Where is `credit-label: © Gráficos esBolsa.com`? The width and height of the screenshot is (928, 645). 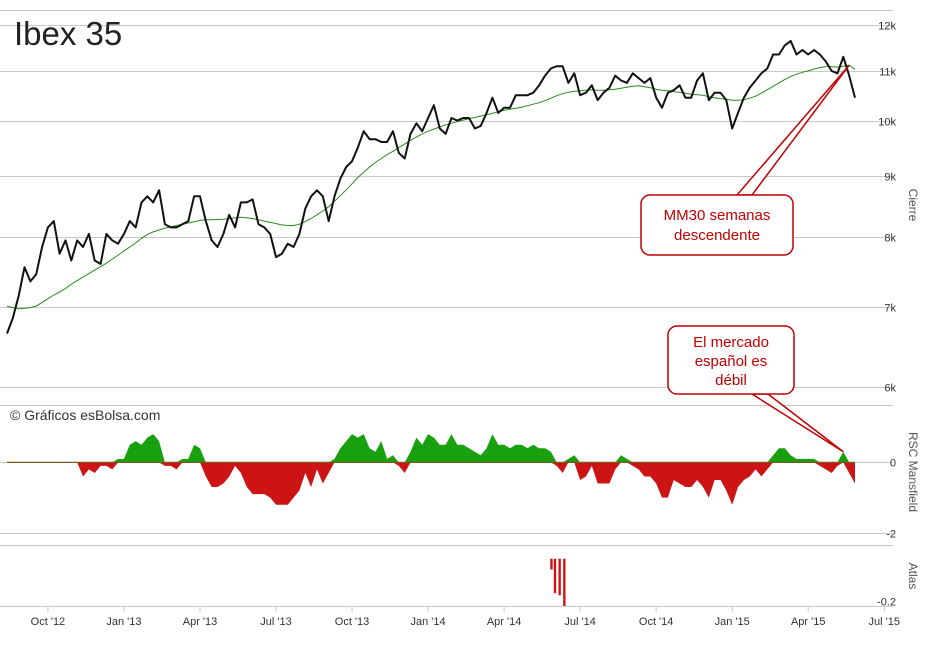
credit-label: © Gráficos esBolsa.com is located at coordinates (85, 415).